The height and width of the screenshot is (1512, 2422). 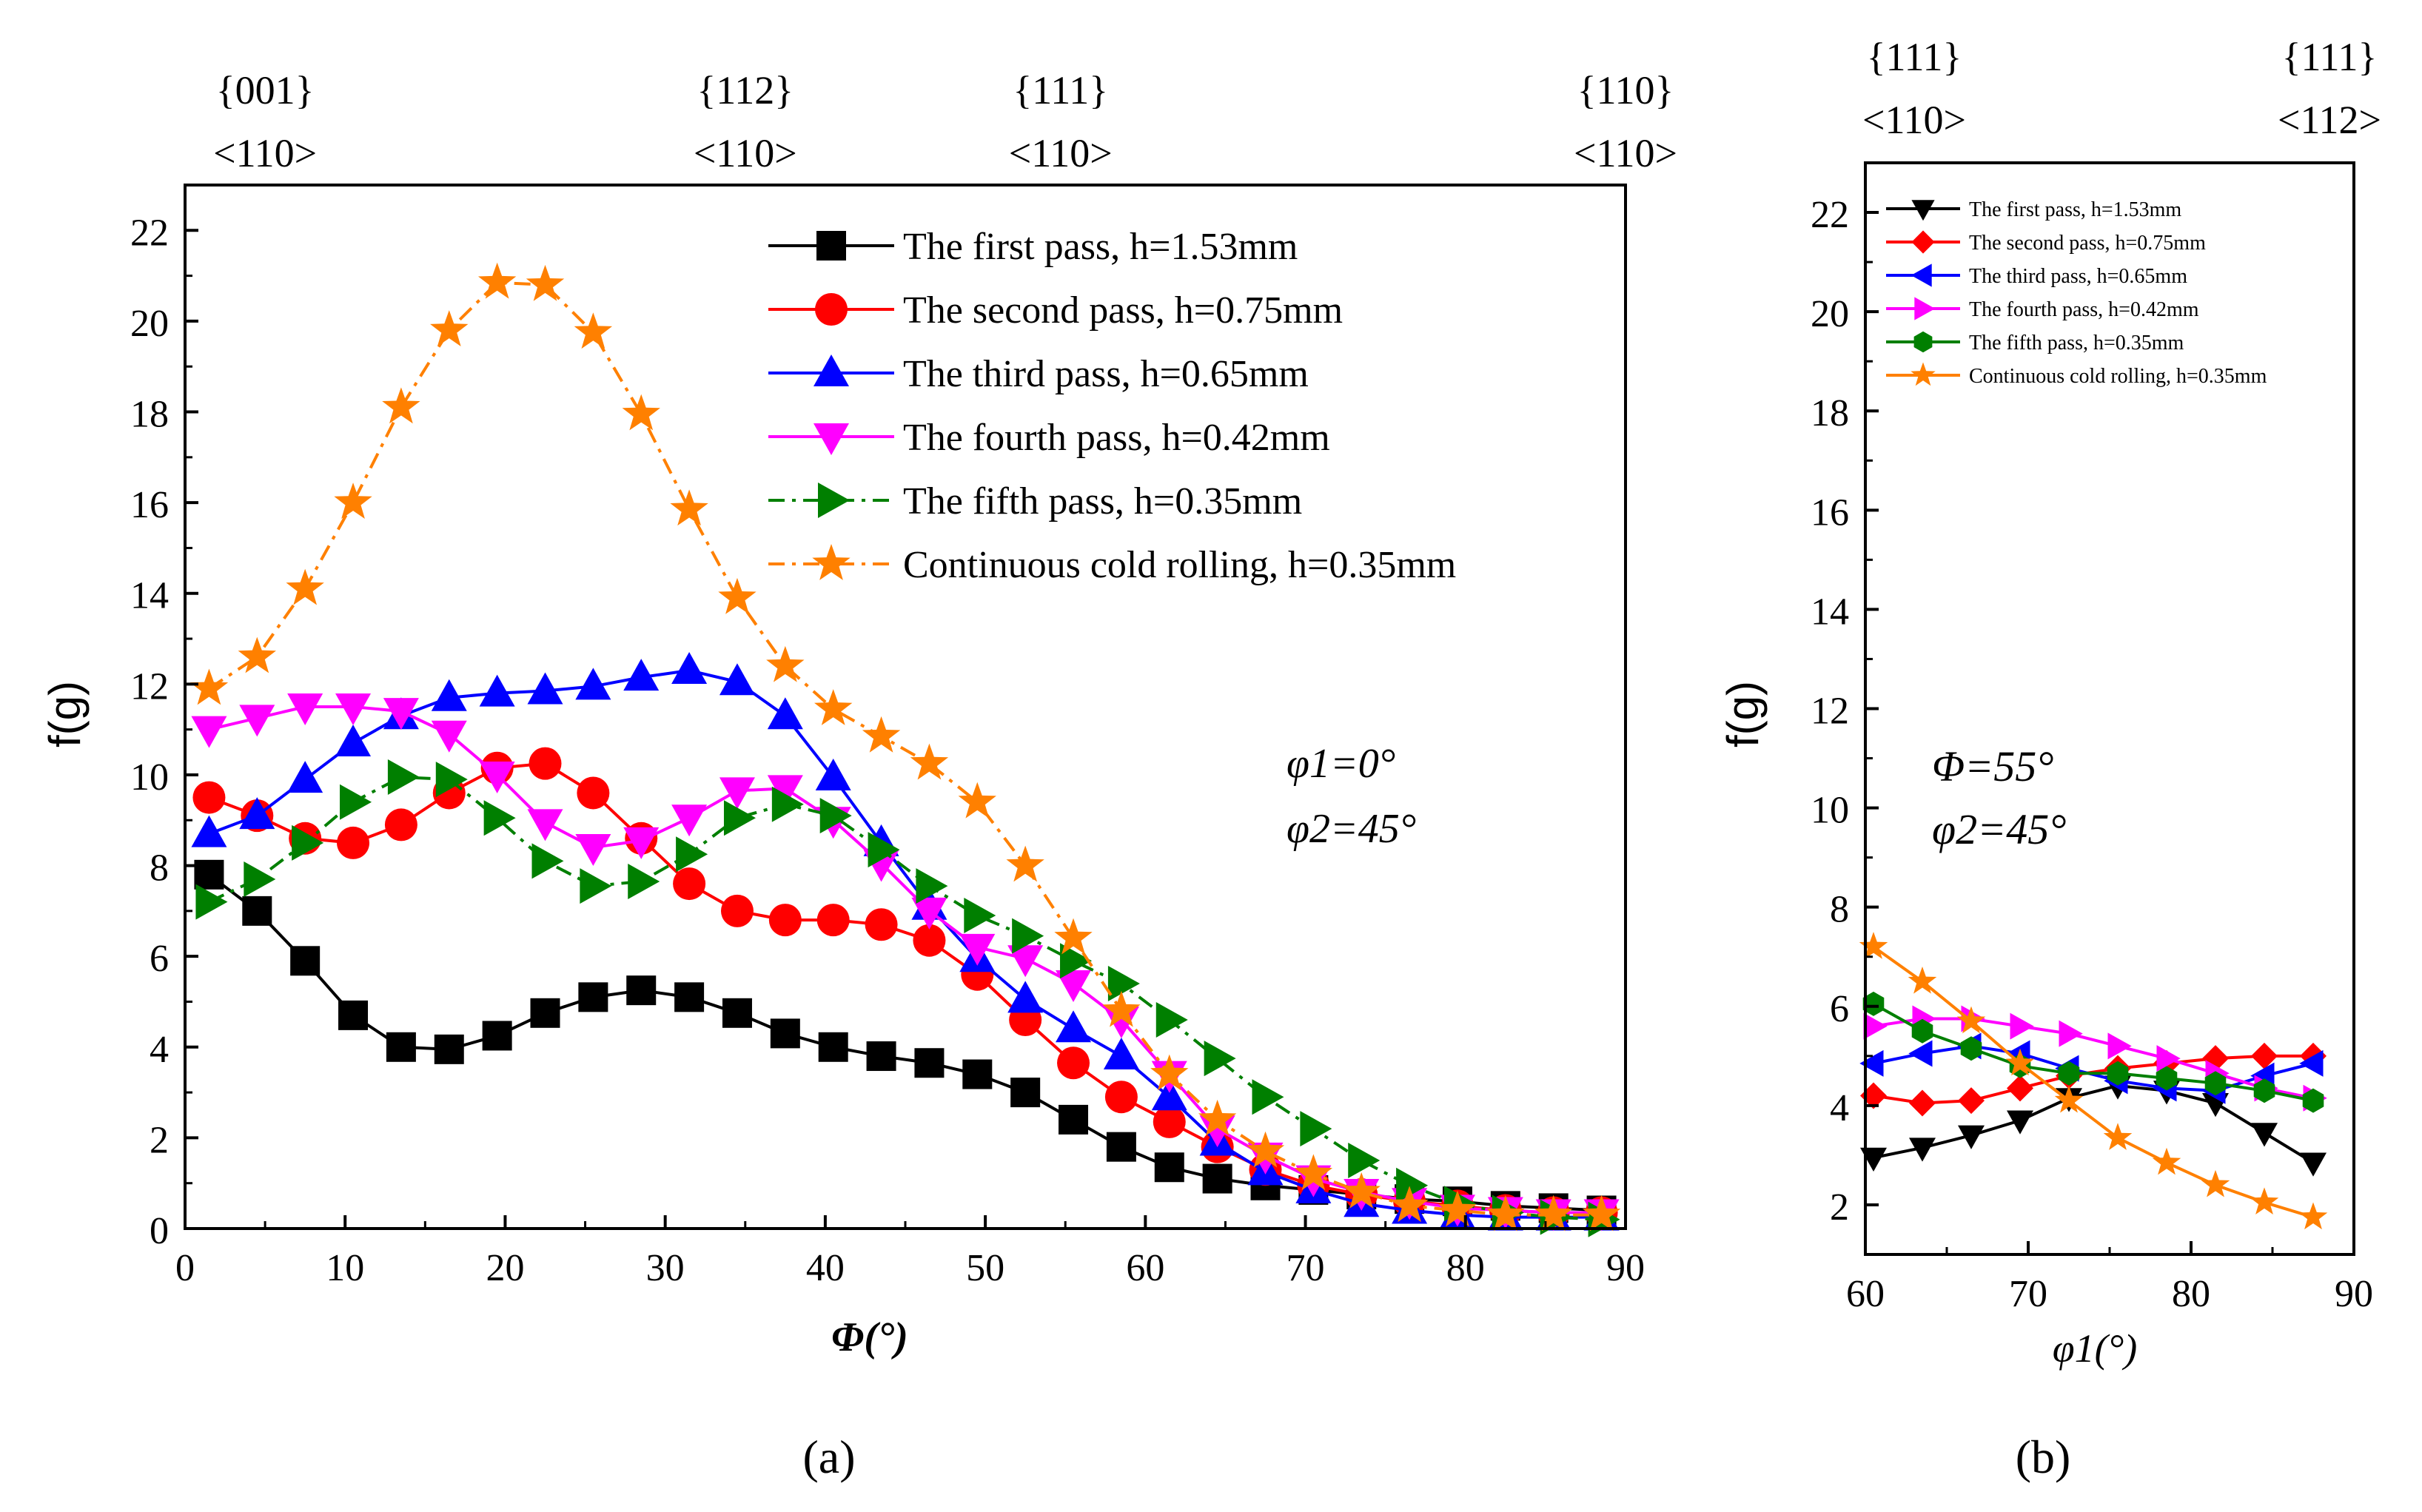 What do you see at coordinates (1625, 90) in the screenshot?
I see `top-label-plane: {110}` at bounding box center [1625, 90].